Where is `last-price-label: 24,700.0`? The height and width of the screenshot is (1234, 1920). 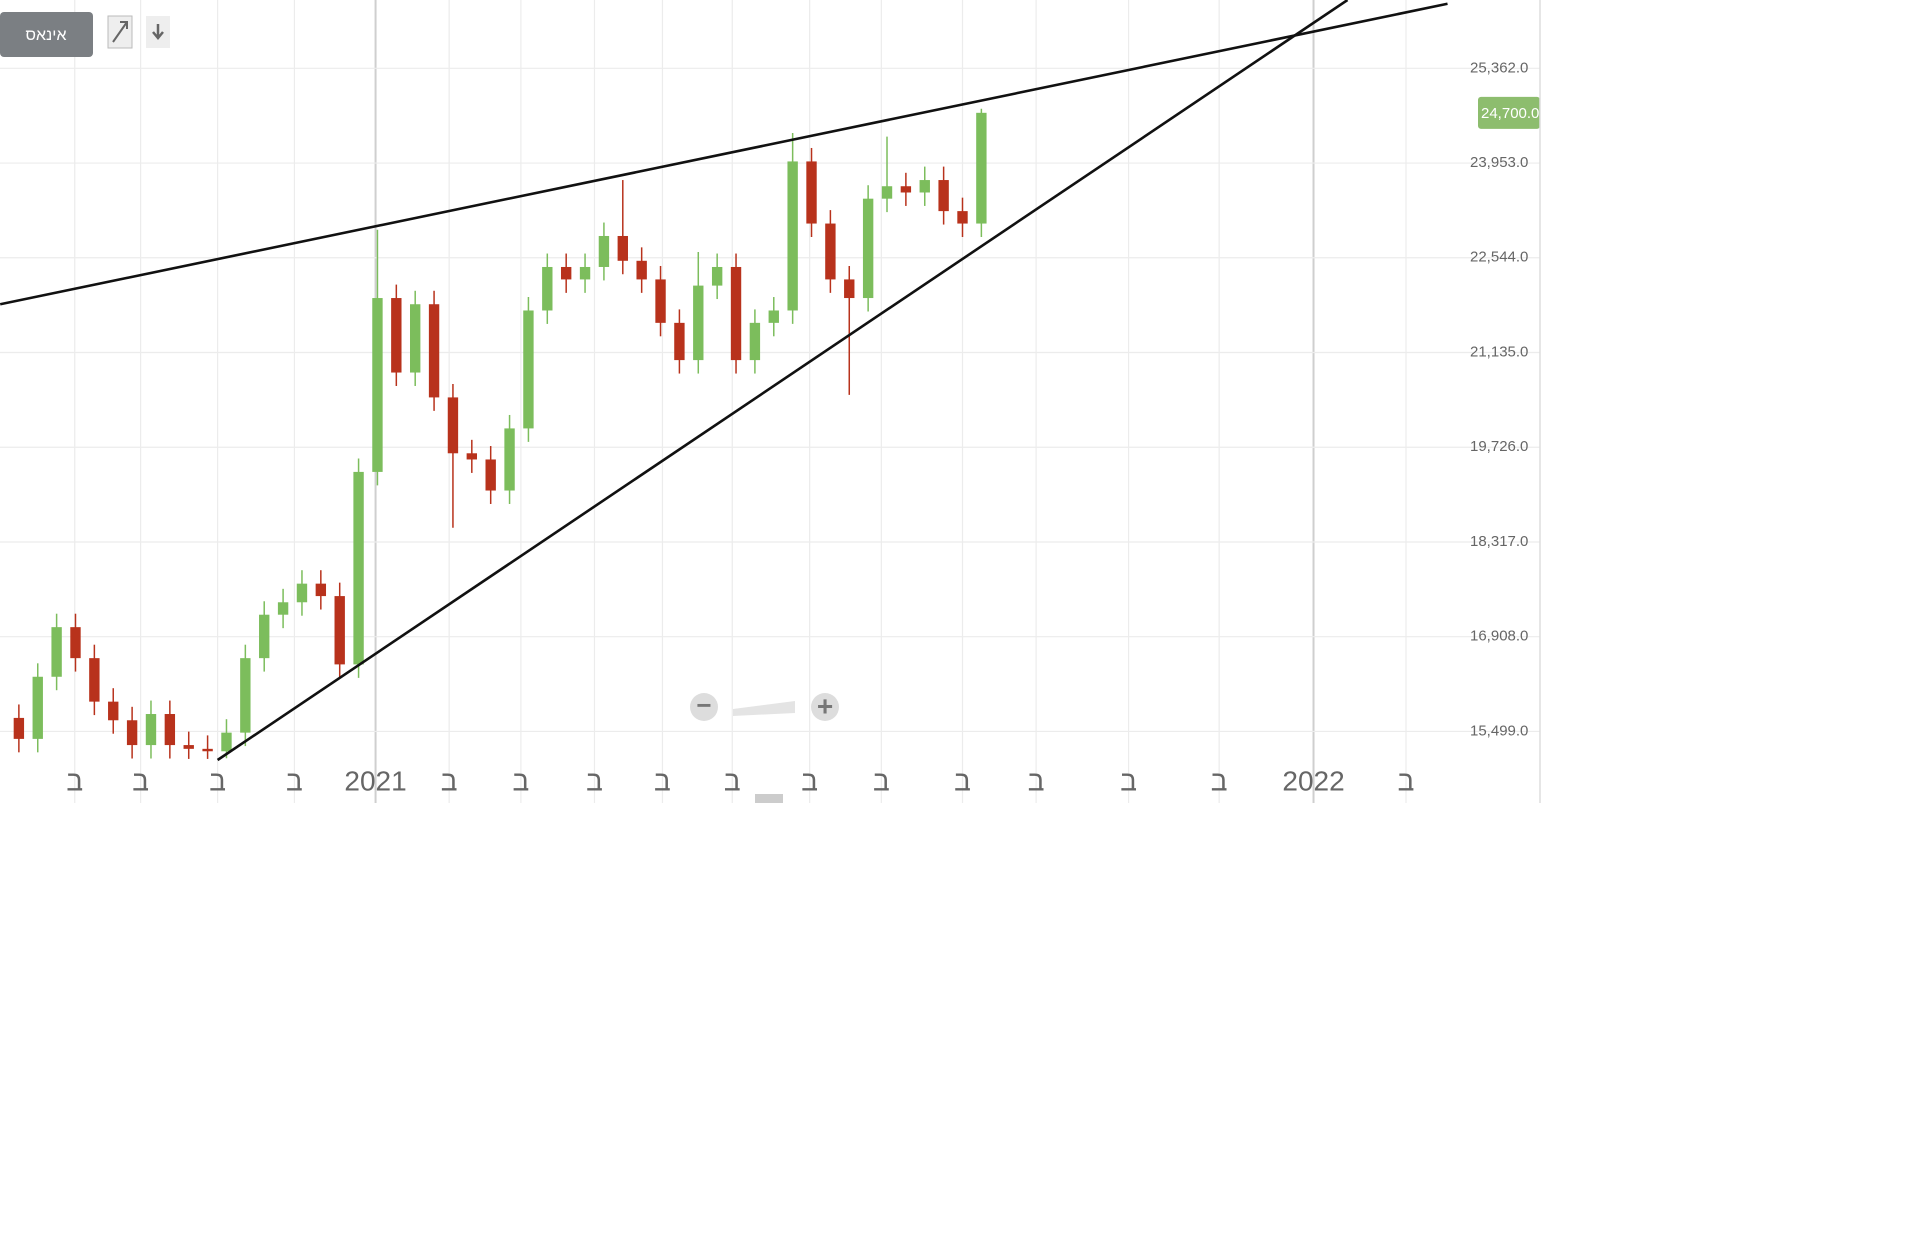 last-price-label: 24,700.0 is located at coordinates (1510, 113).